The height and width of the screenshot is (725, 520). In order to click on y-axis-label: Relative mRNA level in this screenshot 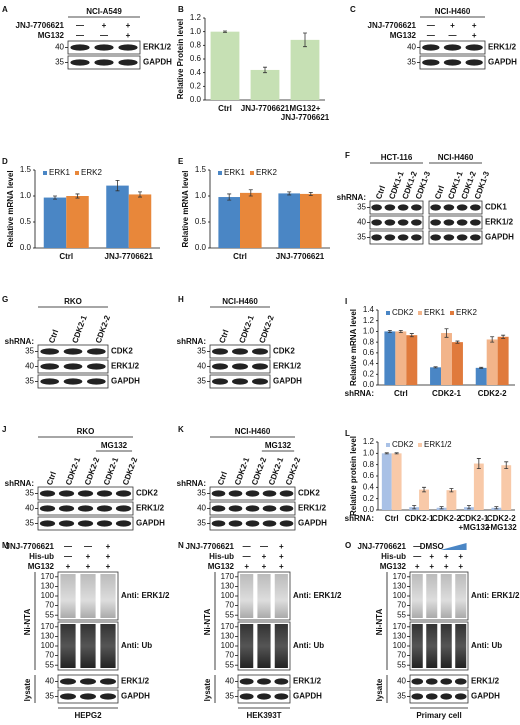, I will do `click(185, 208)`.